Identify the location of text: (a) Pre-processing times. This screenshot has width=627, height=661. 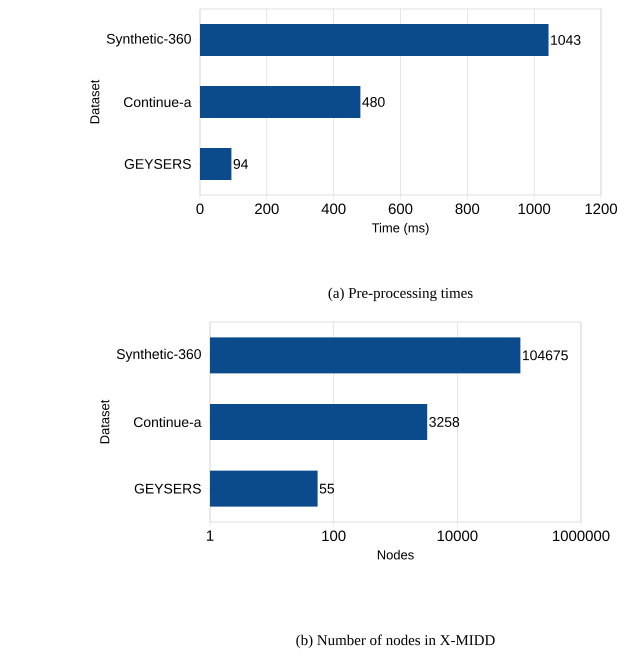
(400, 295).